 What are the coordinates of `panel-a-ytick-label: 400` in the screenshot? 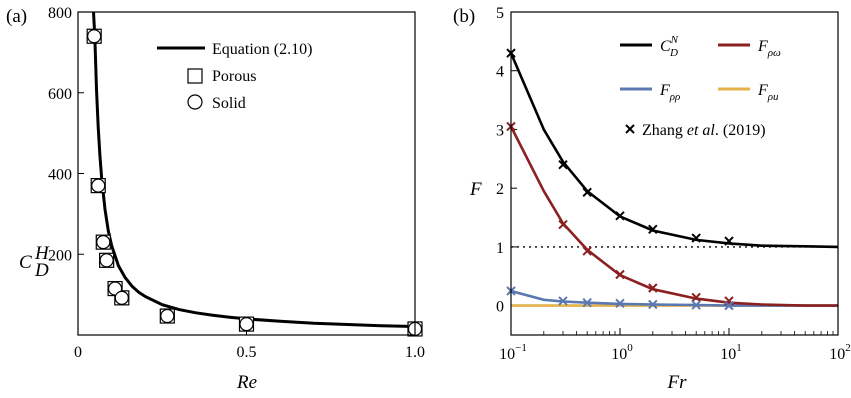 It's located at (60, 175).